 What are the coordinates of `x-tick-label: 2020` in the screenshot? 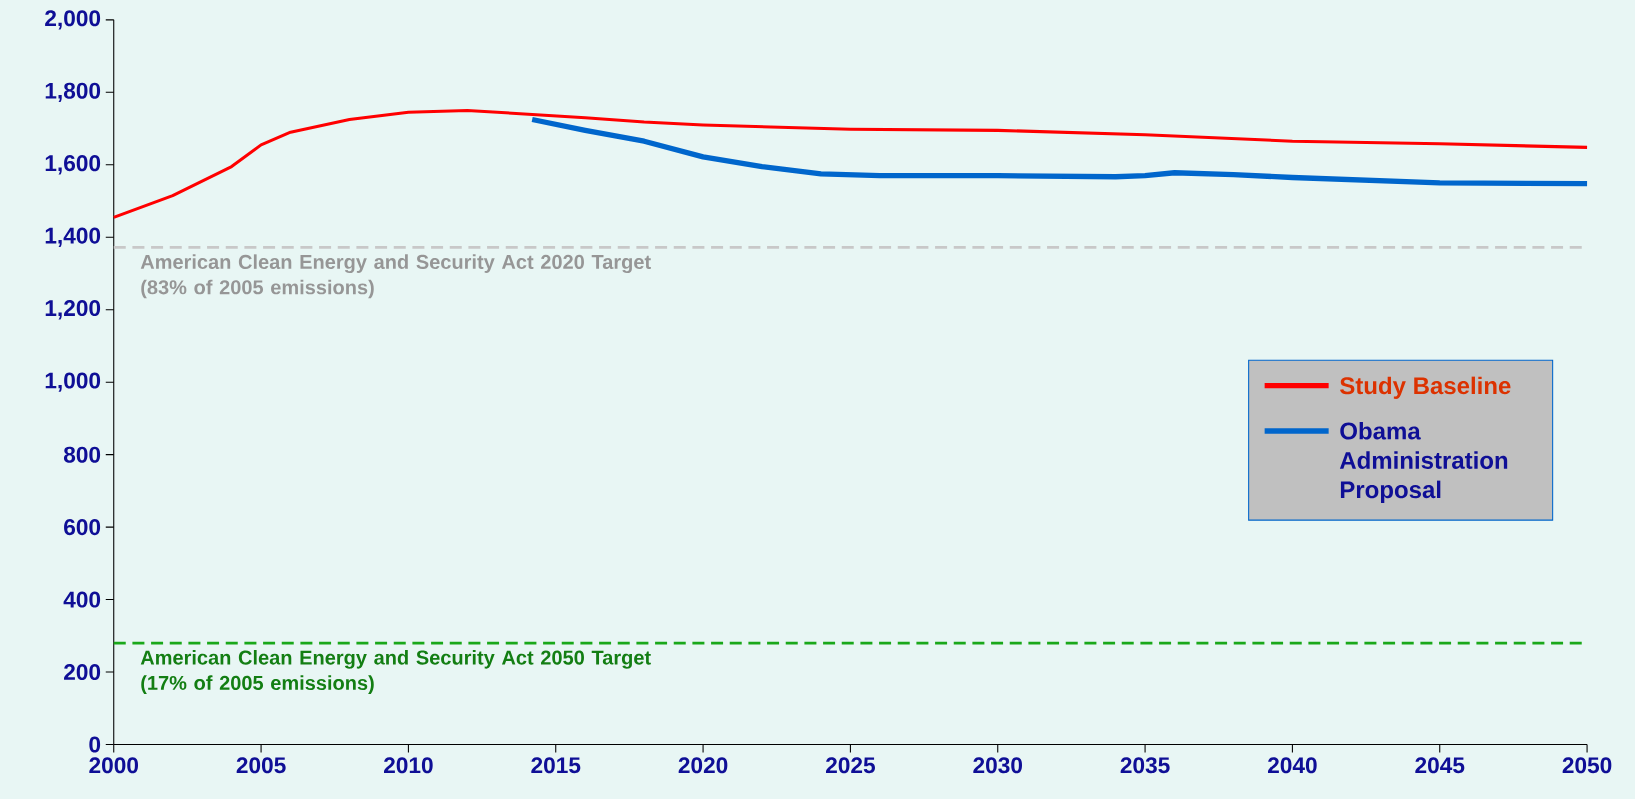 It's located at (703, 765).